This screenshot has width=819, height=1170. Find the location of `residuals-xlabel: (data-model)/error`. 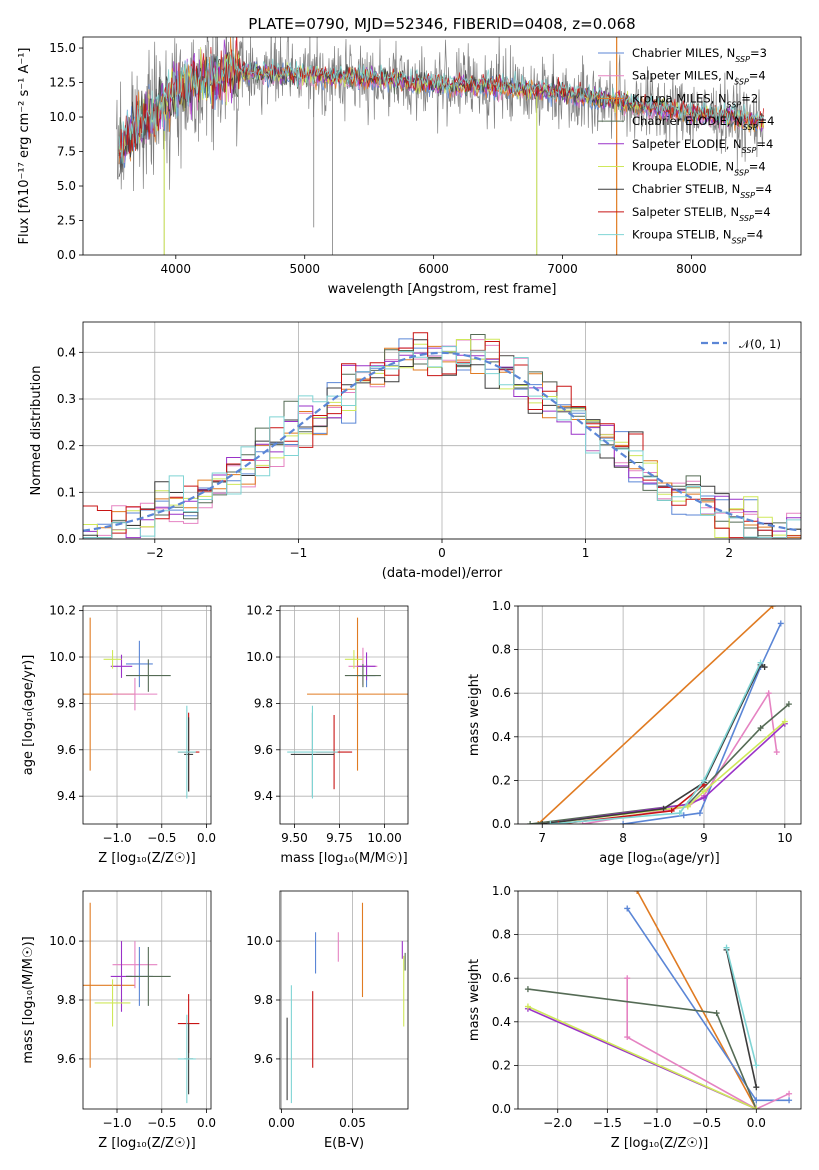

residuals-xlabel: (data-model)/error is located at coordinates (442, 573).